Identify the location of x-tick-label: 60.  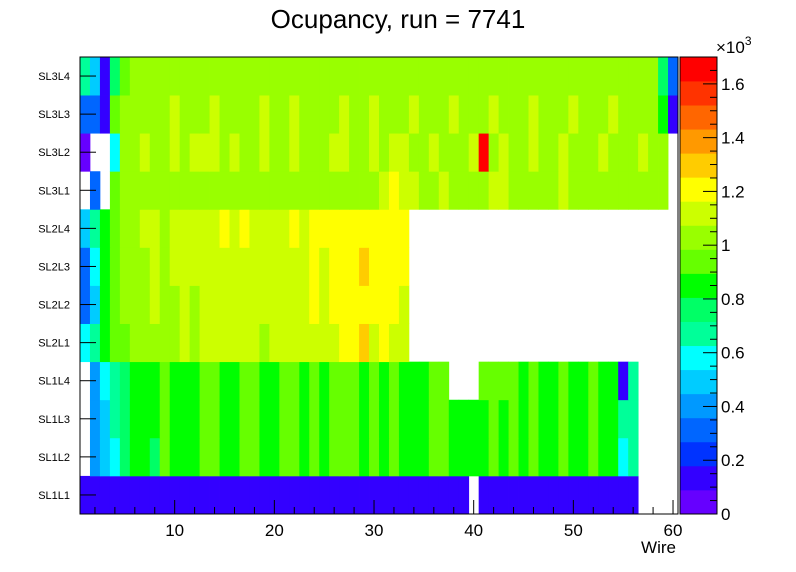
(673, 530).